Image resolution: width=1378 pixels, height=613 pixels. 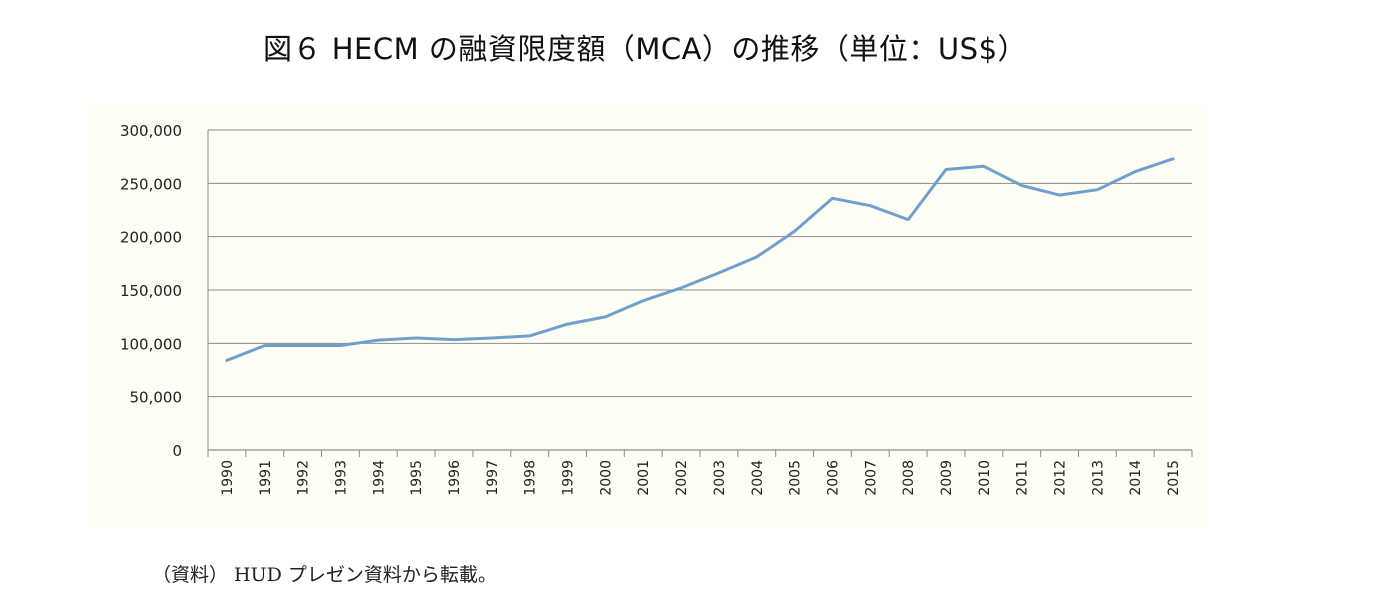 What do you see at coordinates (151, 131) in the screenshot?
I see `y-tick-label: 300,000` at bounding box center [151, 131].